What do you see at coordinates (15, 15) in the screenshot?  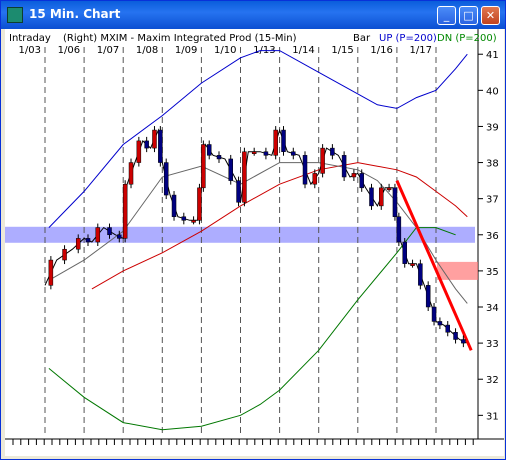 I see `app-icon` at bounding box center [15, 15].